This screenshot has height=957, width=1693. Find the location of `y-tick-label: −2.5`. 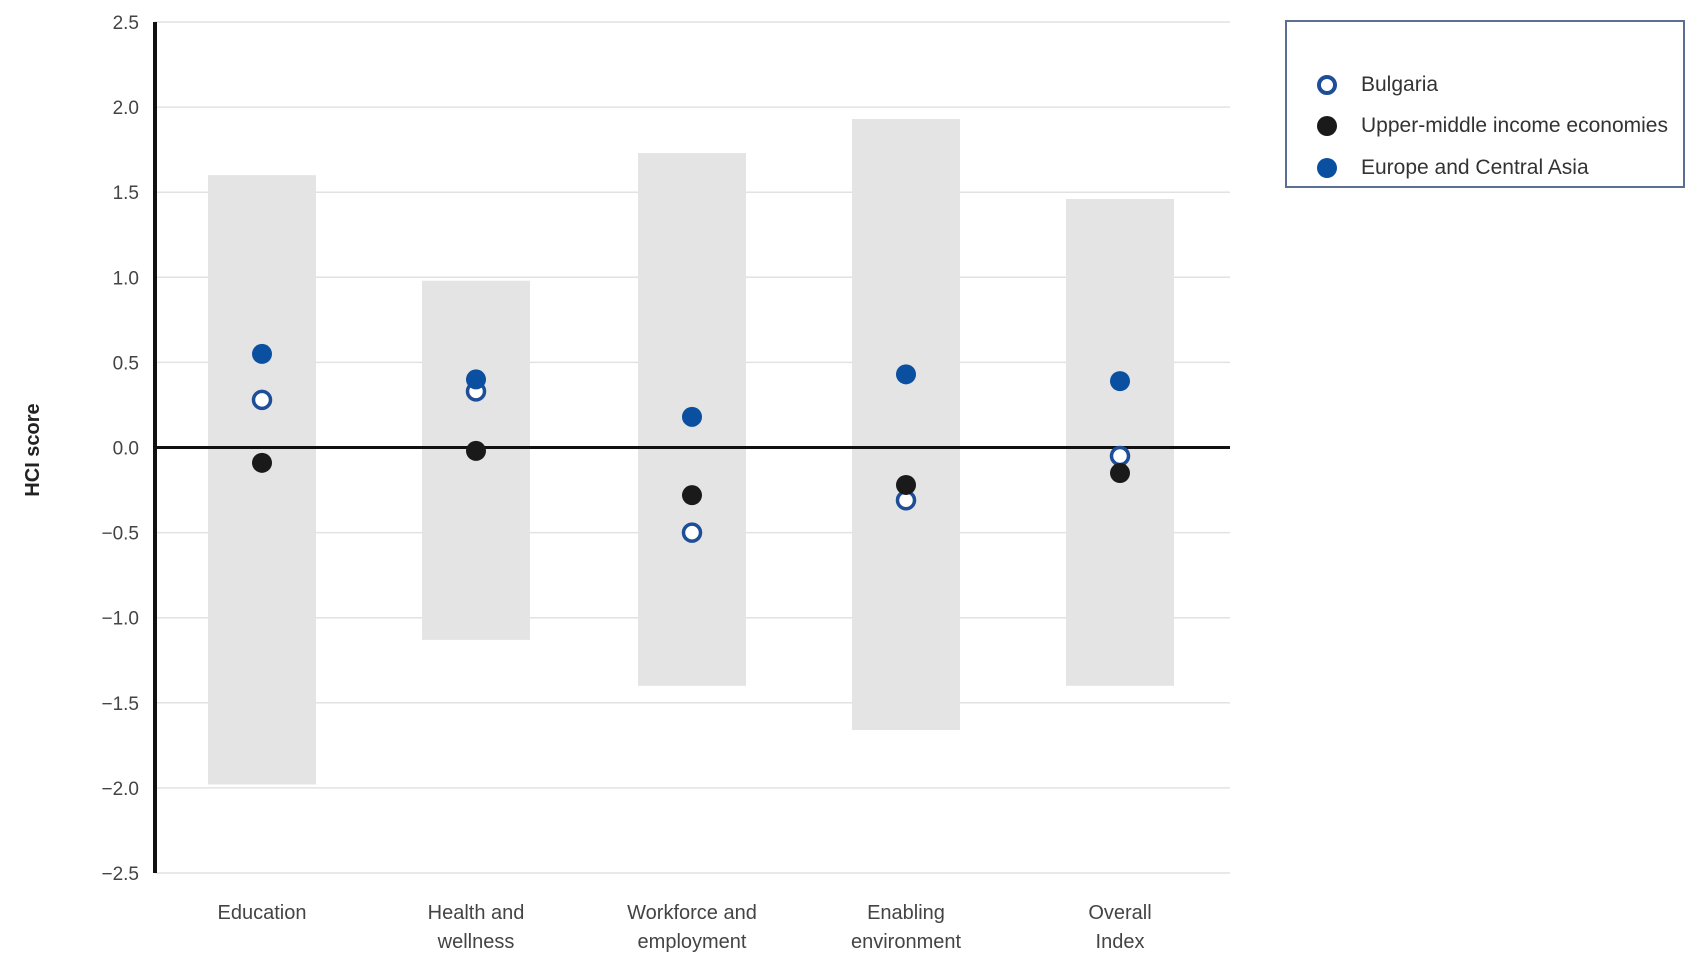

y-tick-label: −2.5 is located at coordinates (120, 874).